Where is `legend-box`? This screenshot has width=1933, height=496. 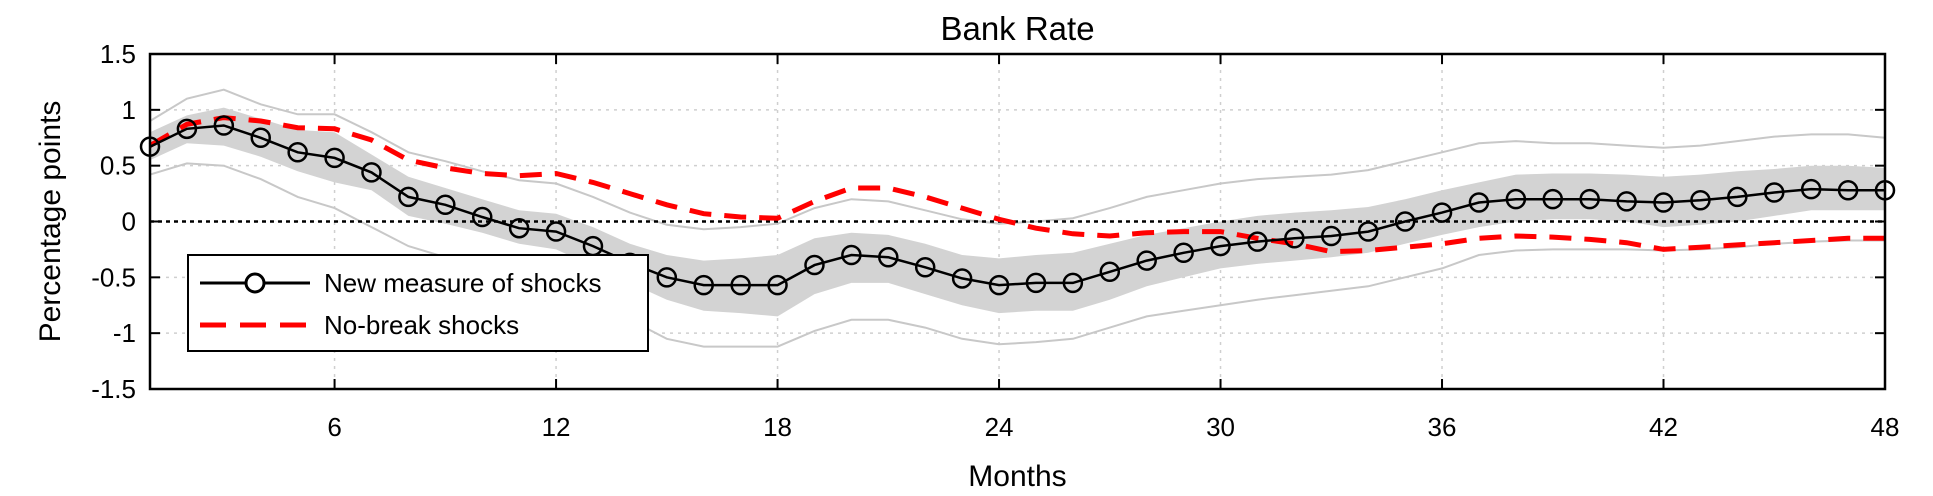
legend-box is located at coordinates (418, 303).